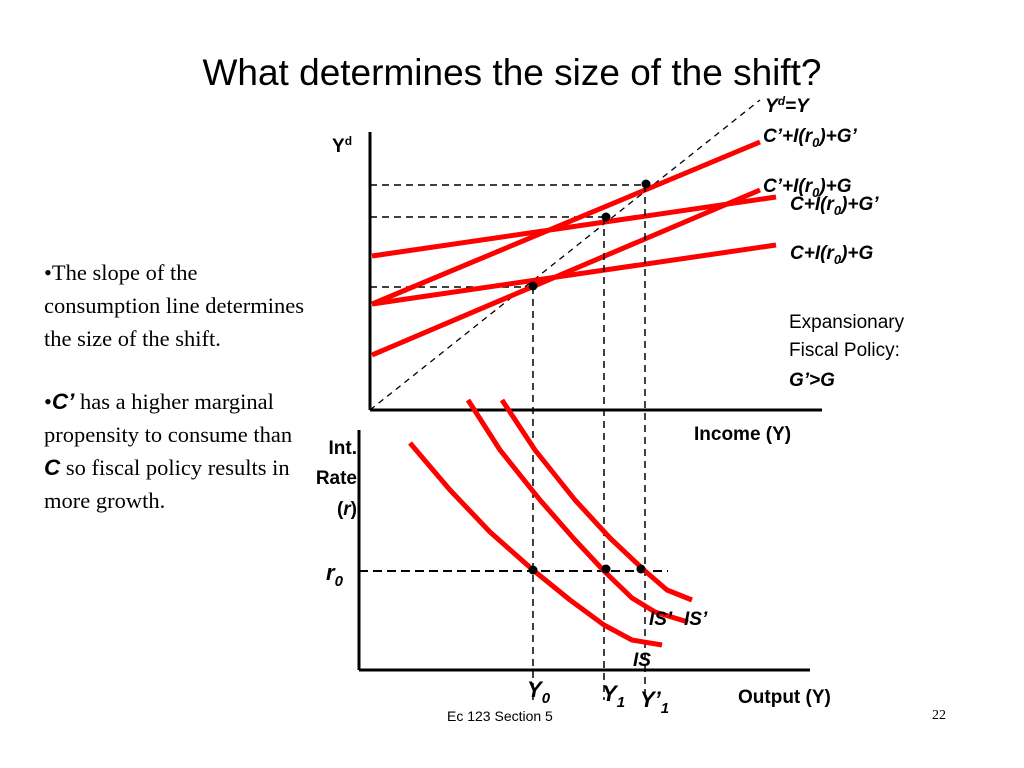 The height and width of the screenshot is (768, 1024). What do you see at coordinates (606, 217) in the screenshot?
I see `equilibrium-point-y1` at bounding box center [606, 217].